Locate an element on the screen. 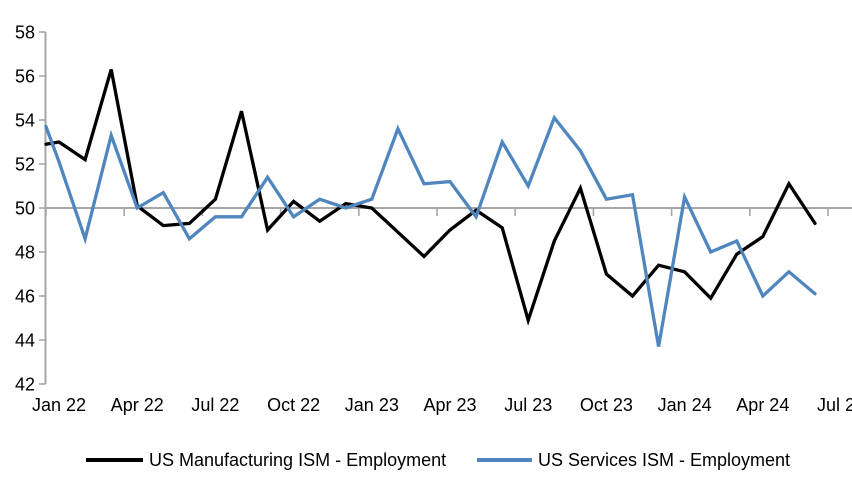 The height and width of the screenshot is (495, 852). legend-item-manufacturing: US Manufacturing ISM - Employment is located at coordinates (266, 460).